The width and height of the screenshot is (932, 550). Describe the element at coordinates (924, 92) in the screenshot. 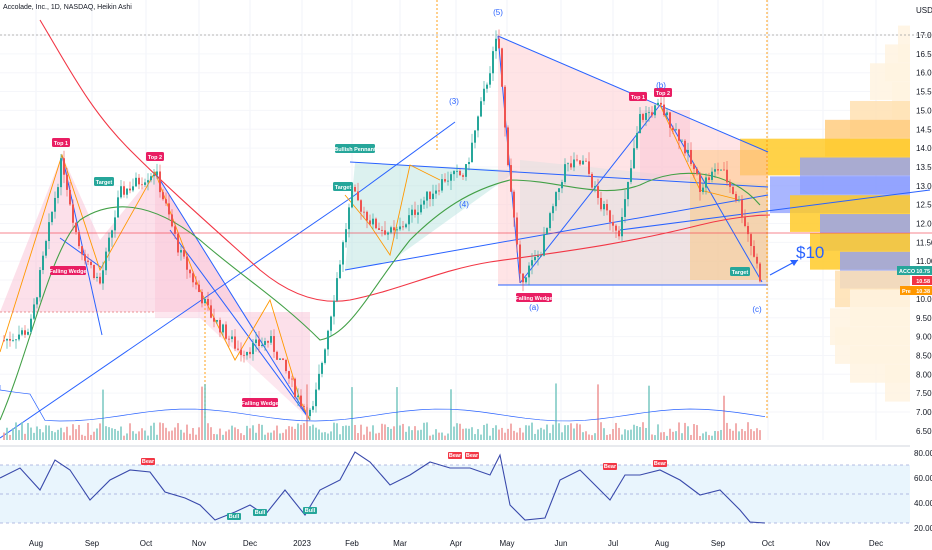

I see `price-tick-label: 15.50` at that location.